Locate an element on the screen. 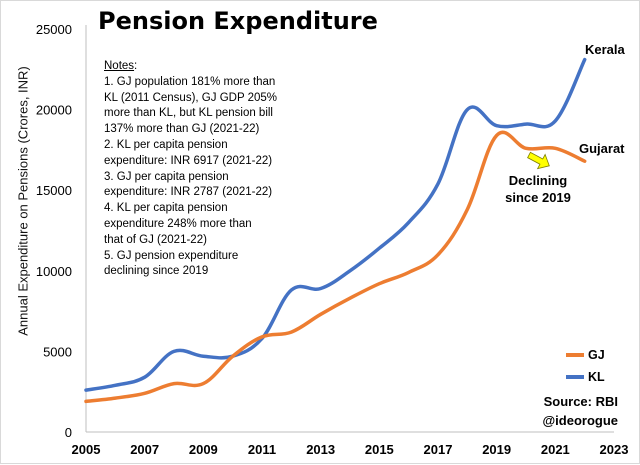 Image resolution: width=640 pixels, height=465 pixels. x-tick-label: 2015 is located at coordinates (379, 449).